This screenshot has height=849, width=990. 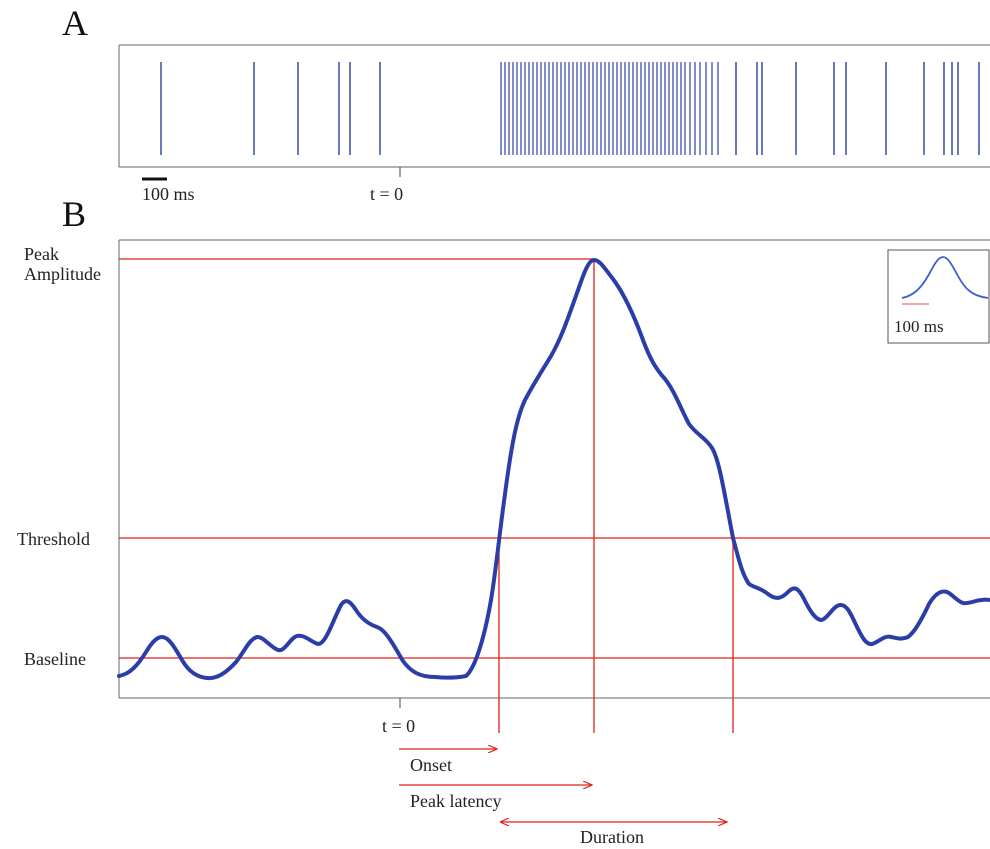 I want to click on panel-a-t0-label: t = 0, so click(x=386, y=194).